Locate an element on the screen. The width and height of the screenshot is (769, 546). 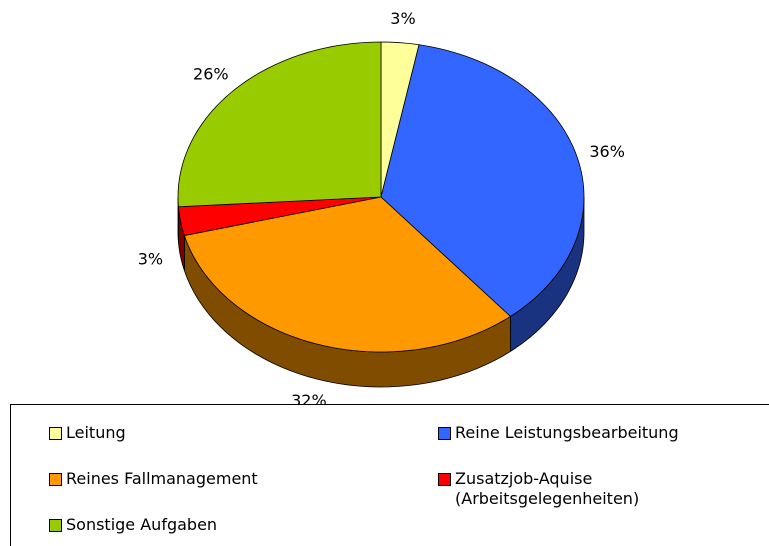
data-label: 36% is located at coordinates (607, 151).